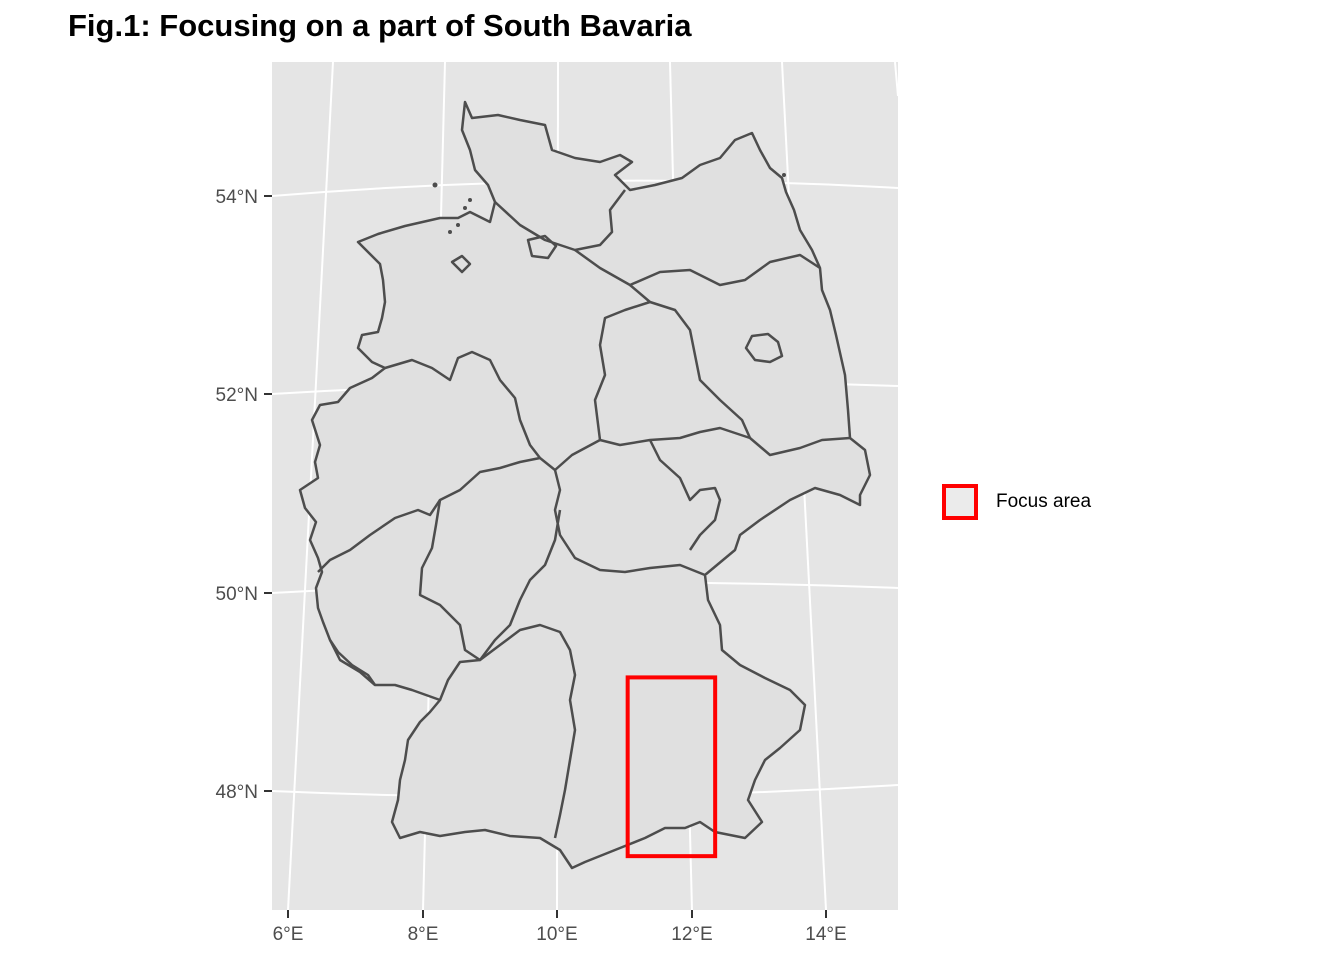 The image size is (1344, 960). Describe the element at coordinates (461, 264) in the screenshot. I see `bremen` at that location.